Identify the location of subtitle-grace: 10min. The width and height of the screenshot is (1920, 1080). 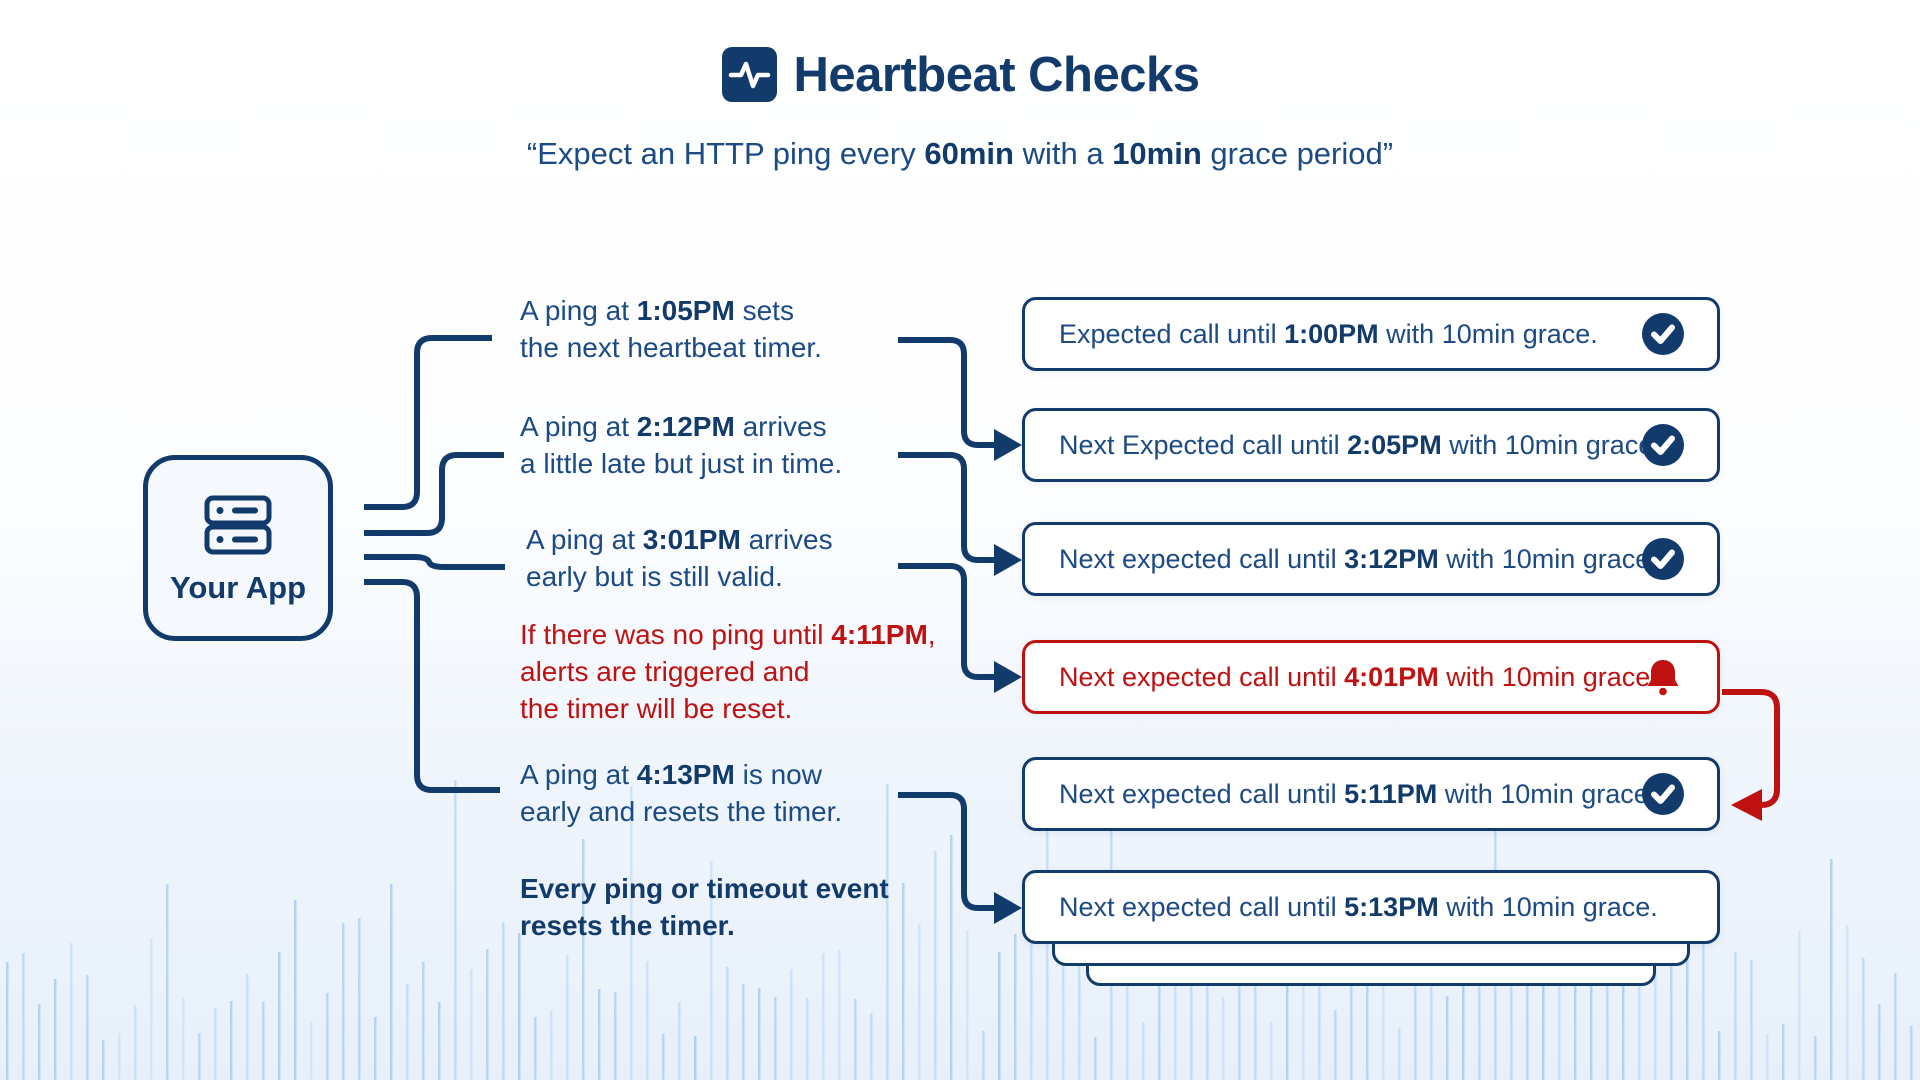
(1157, 153).